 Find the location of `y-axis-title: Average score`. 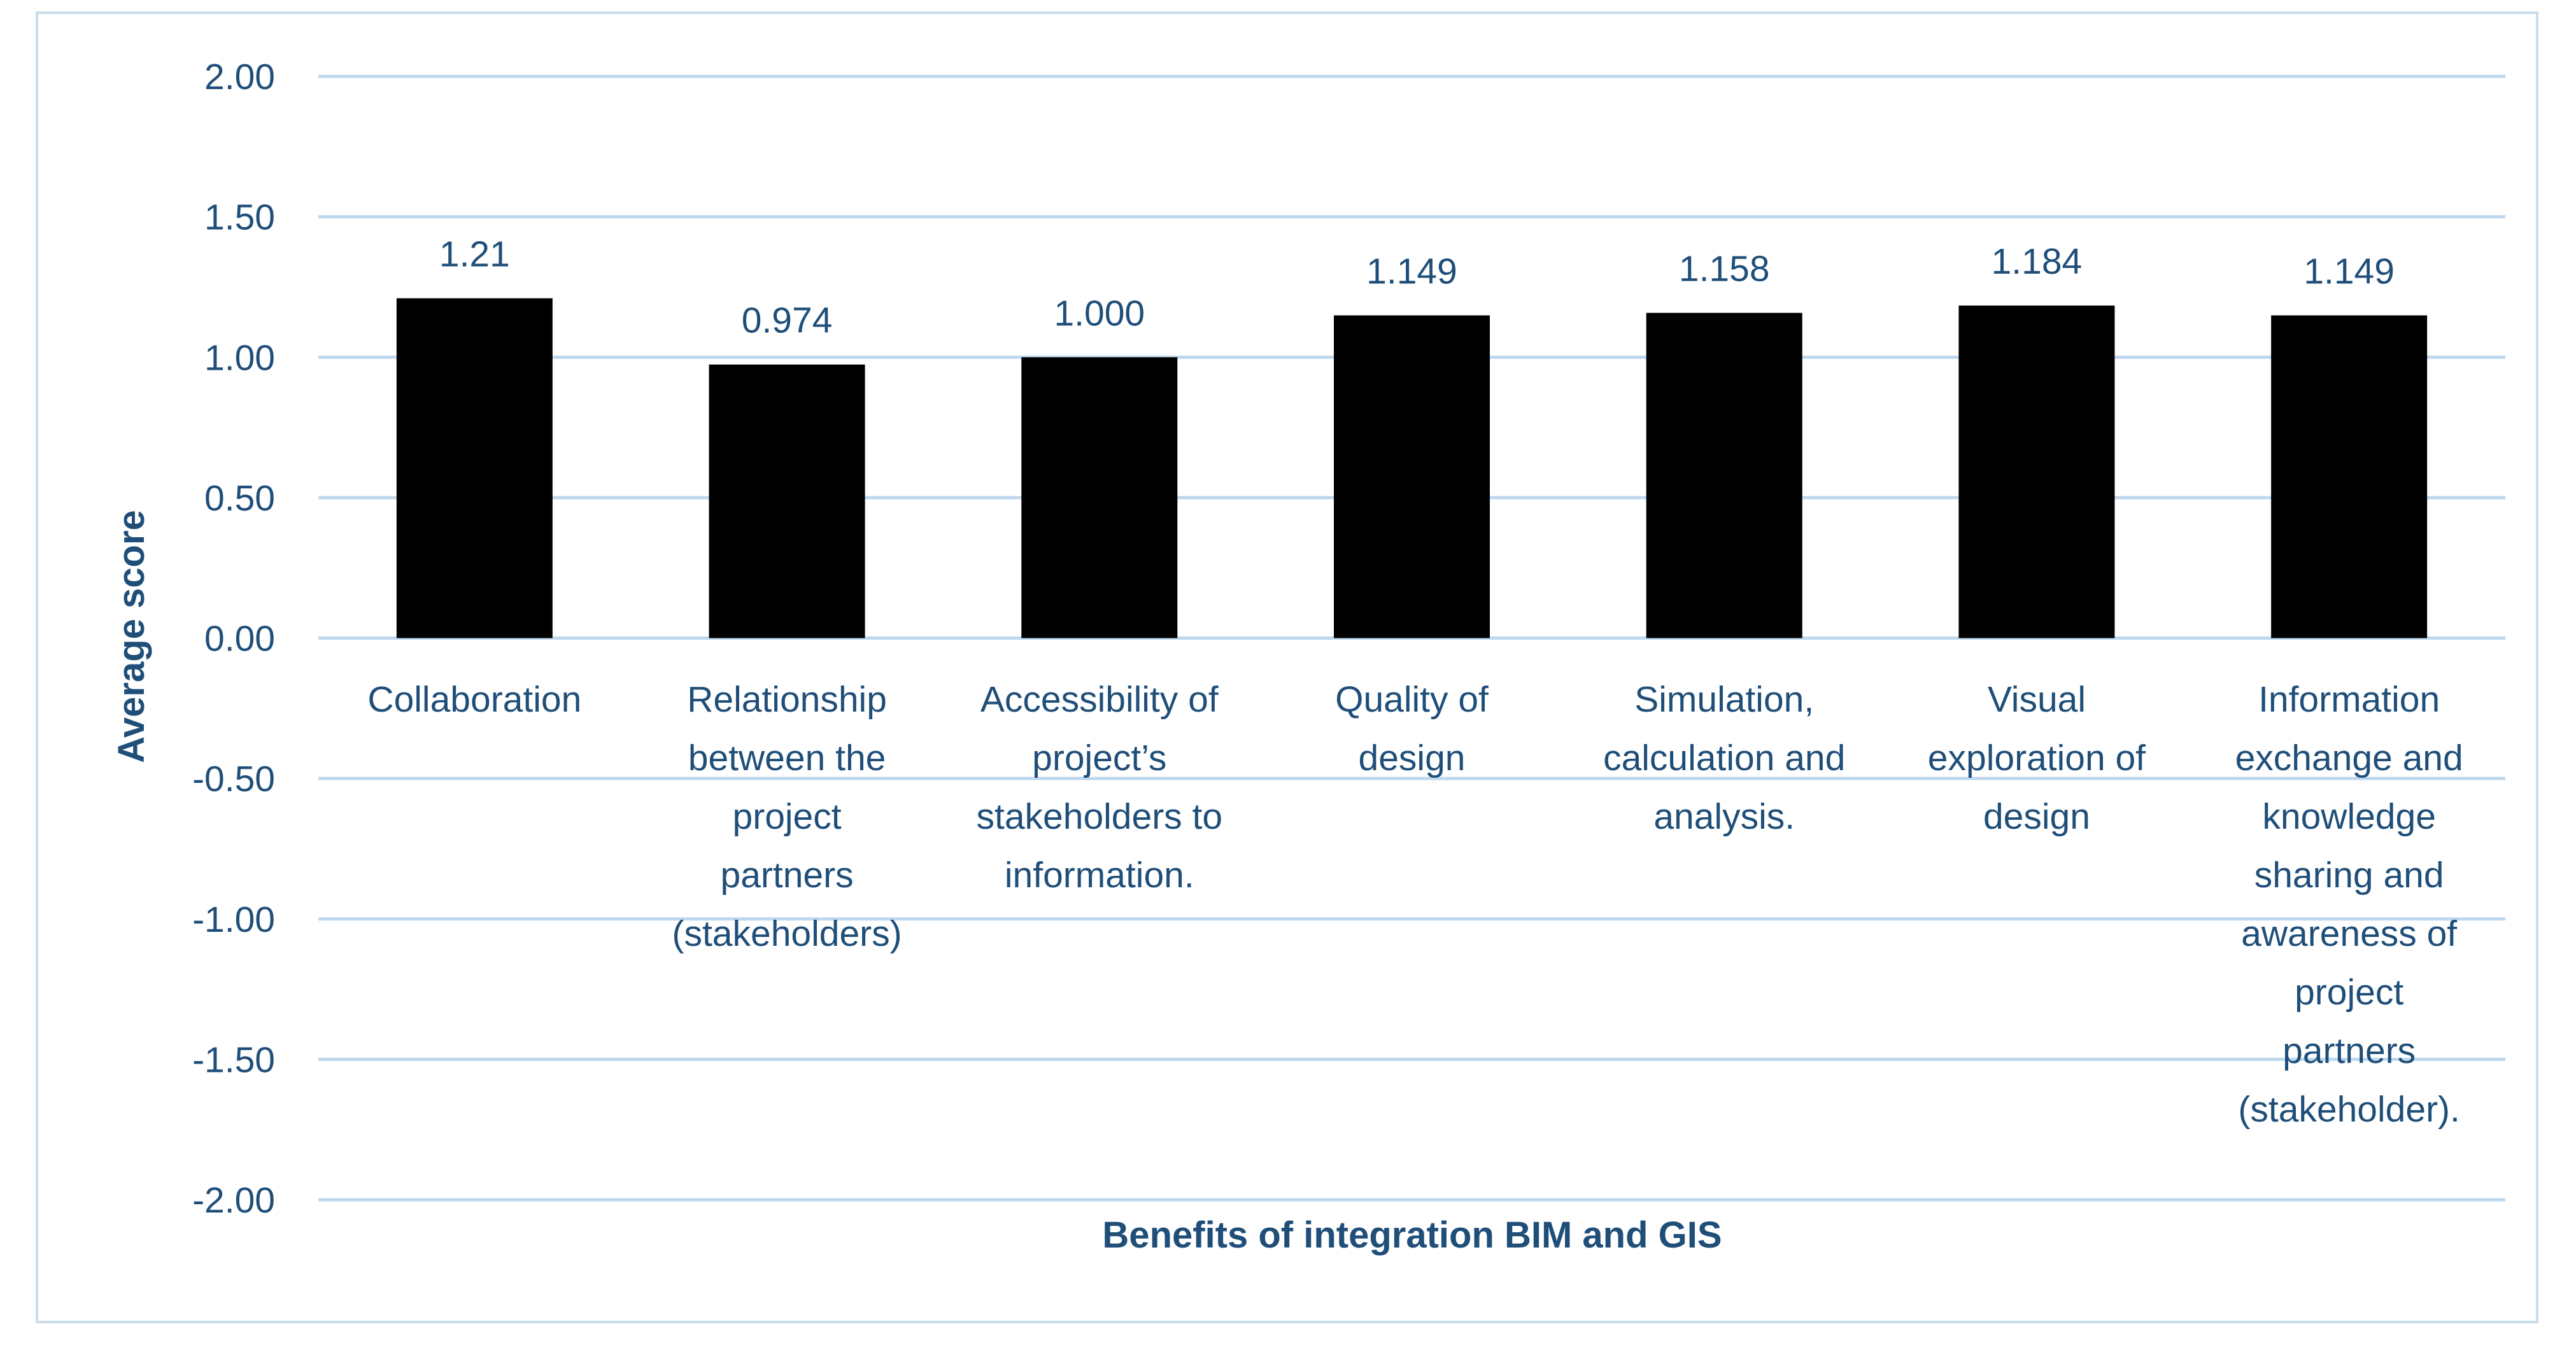

y-axis-title: Average score is located at coordinates (131, 636).